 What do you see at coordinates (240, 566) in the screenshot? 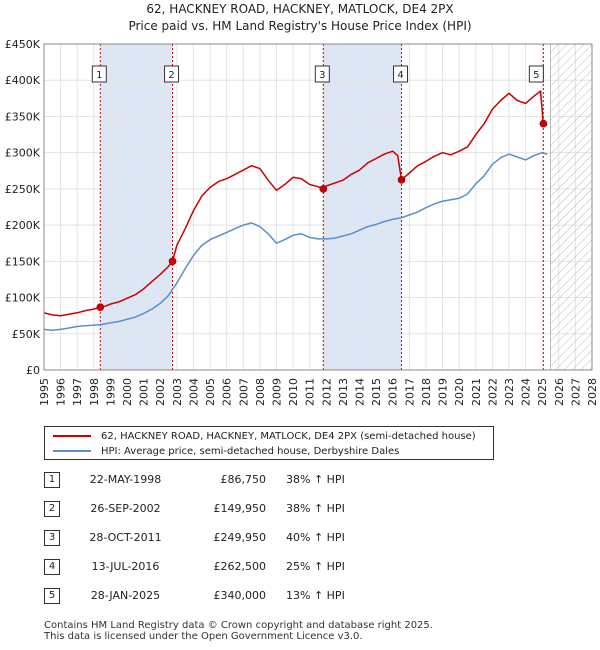
I see `sale-price: £262,500` at bounding box center [240, 566].